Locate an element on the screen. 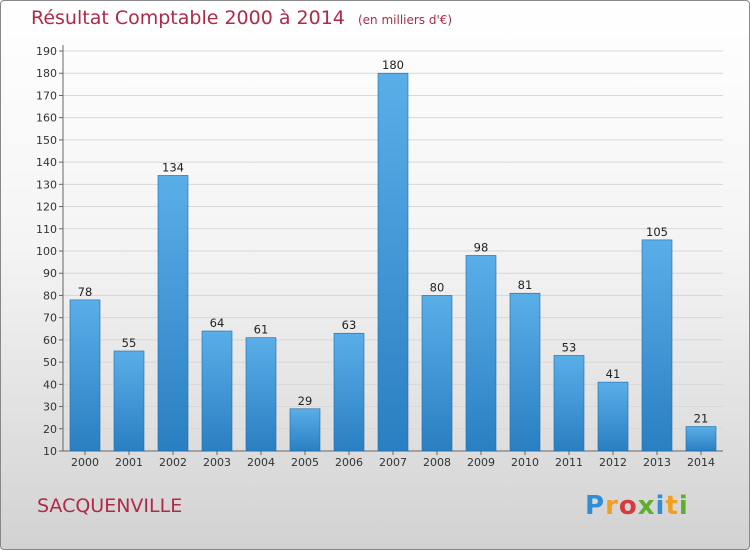 The width and height of the screenshot is (750, 550). x-tick-label: 2014 is located at coordinates (701, 462).